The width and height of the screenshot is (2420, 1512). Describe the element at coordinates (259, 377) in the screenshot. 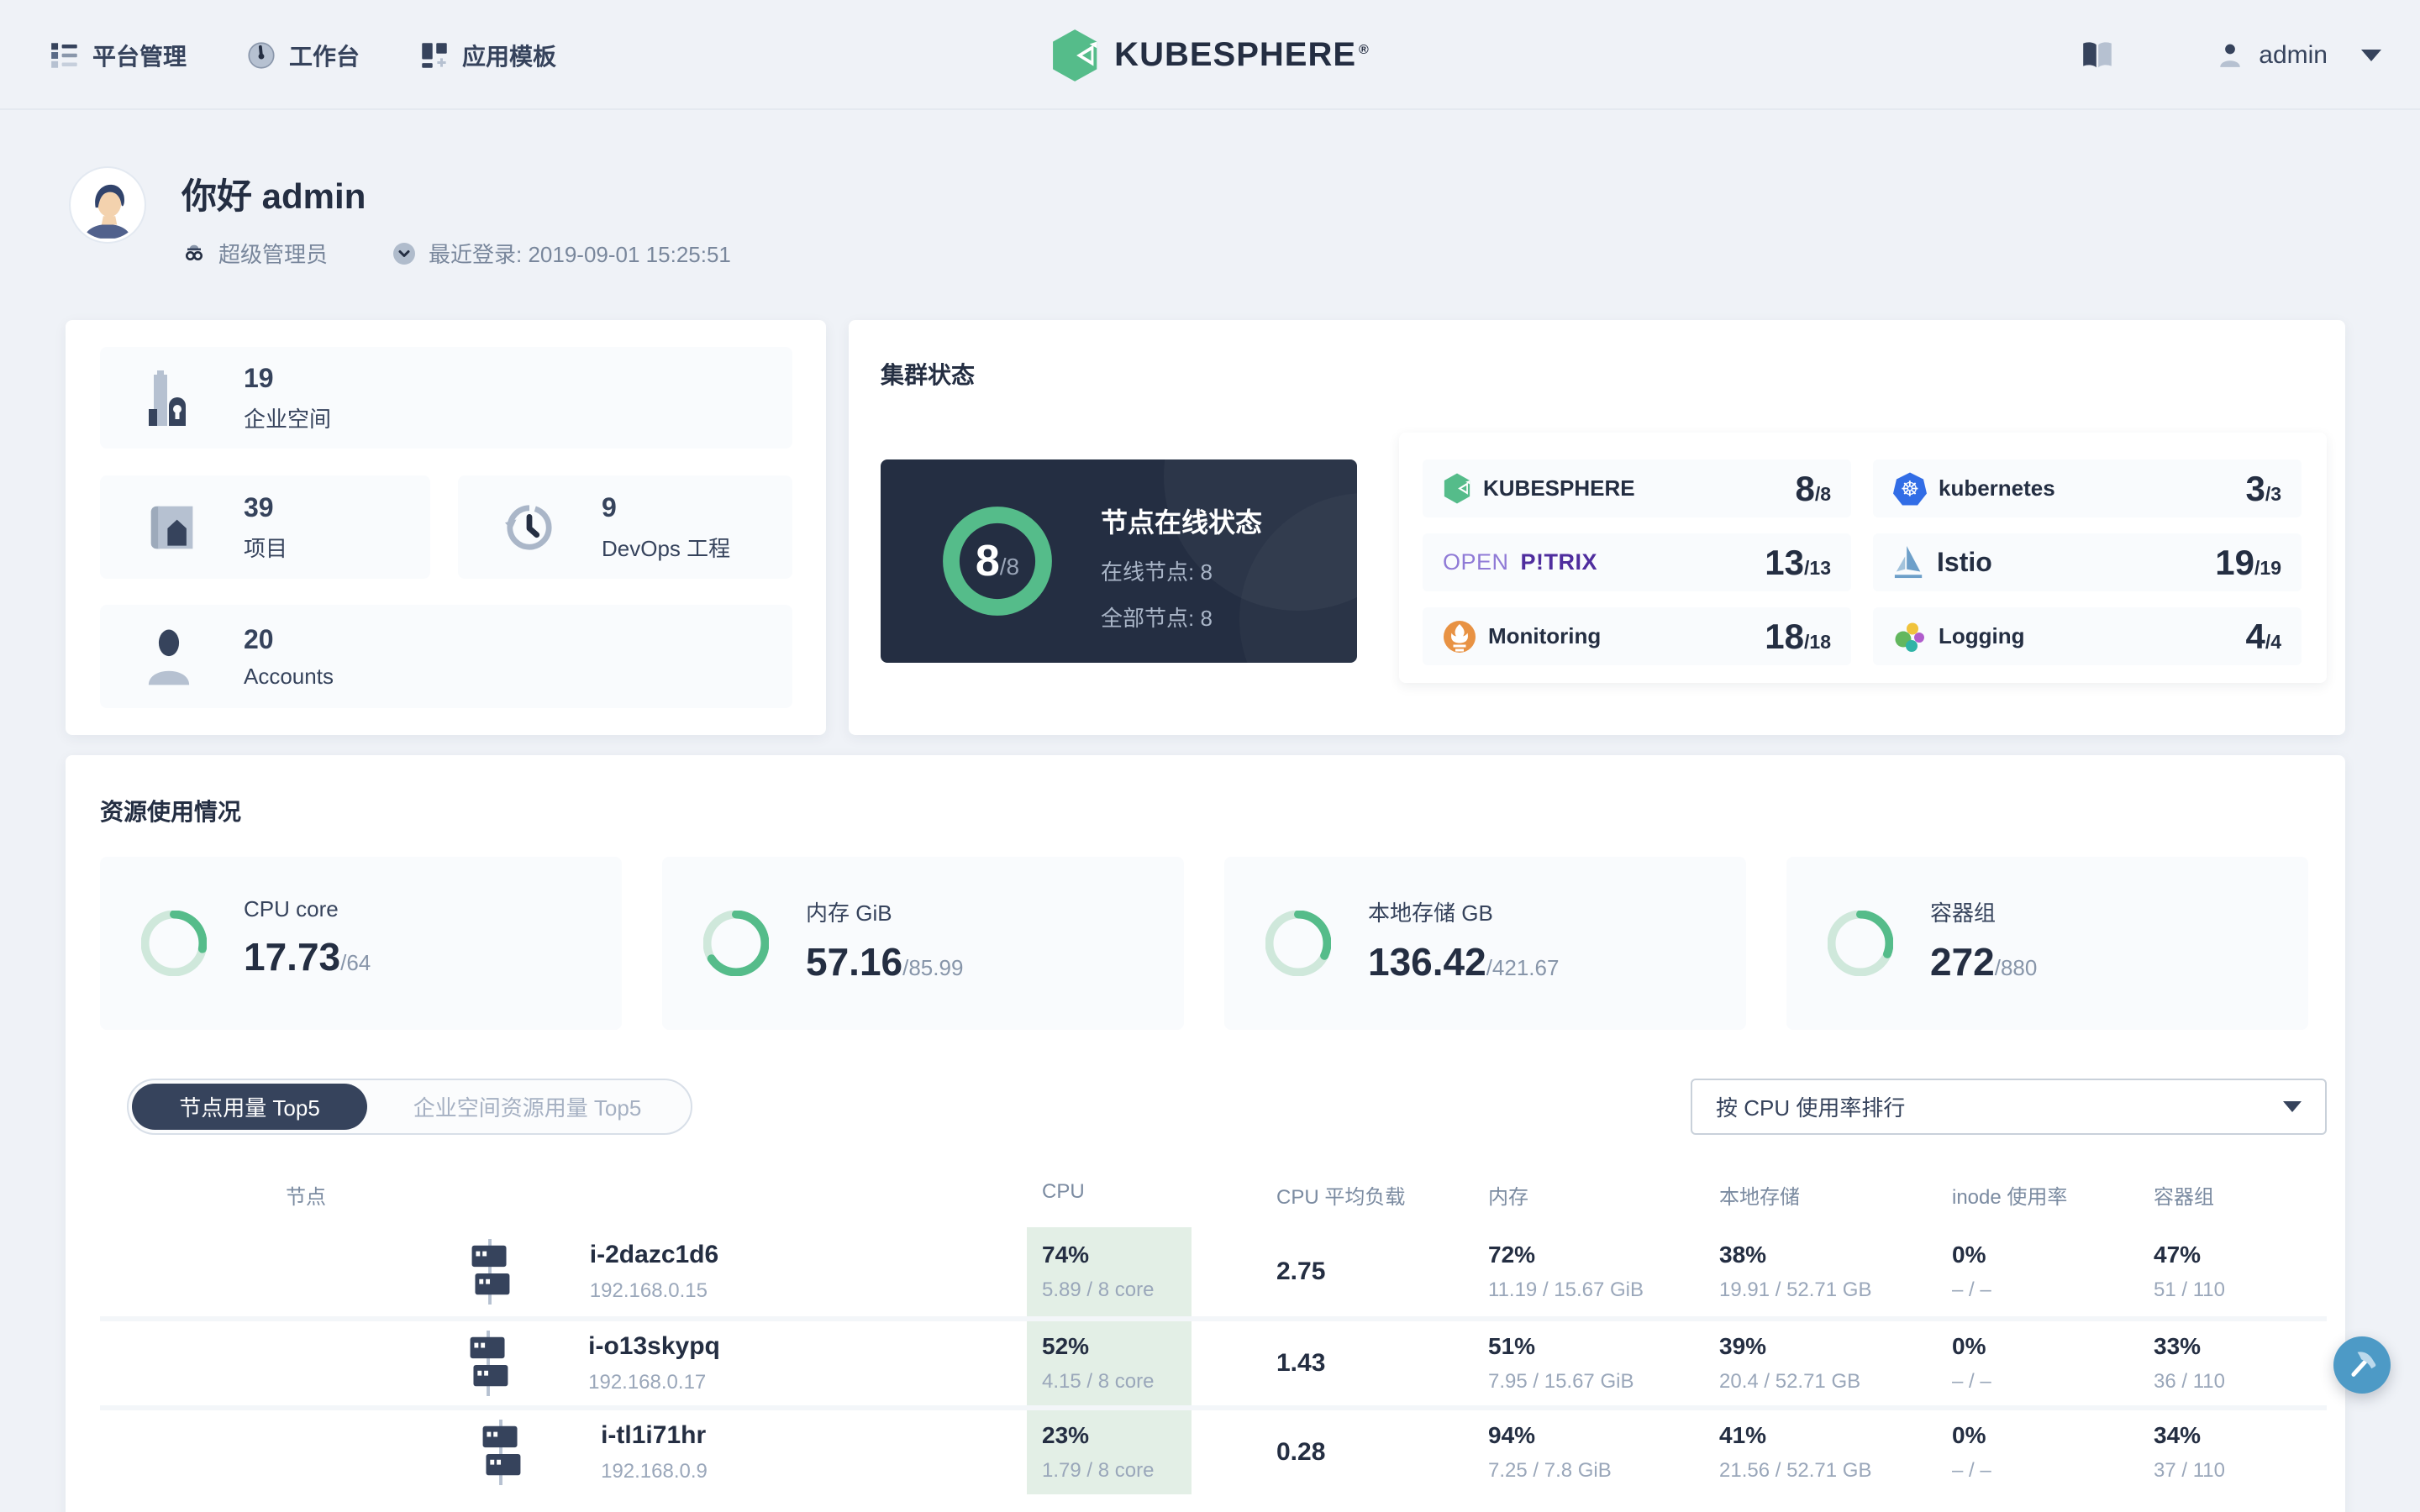

I see `stat-value: 19` at that location.